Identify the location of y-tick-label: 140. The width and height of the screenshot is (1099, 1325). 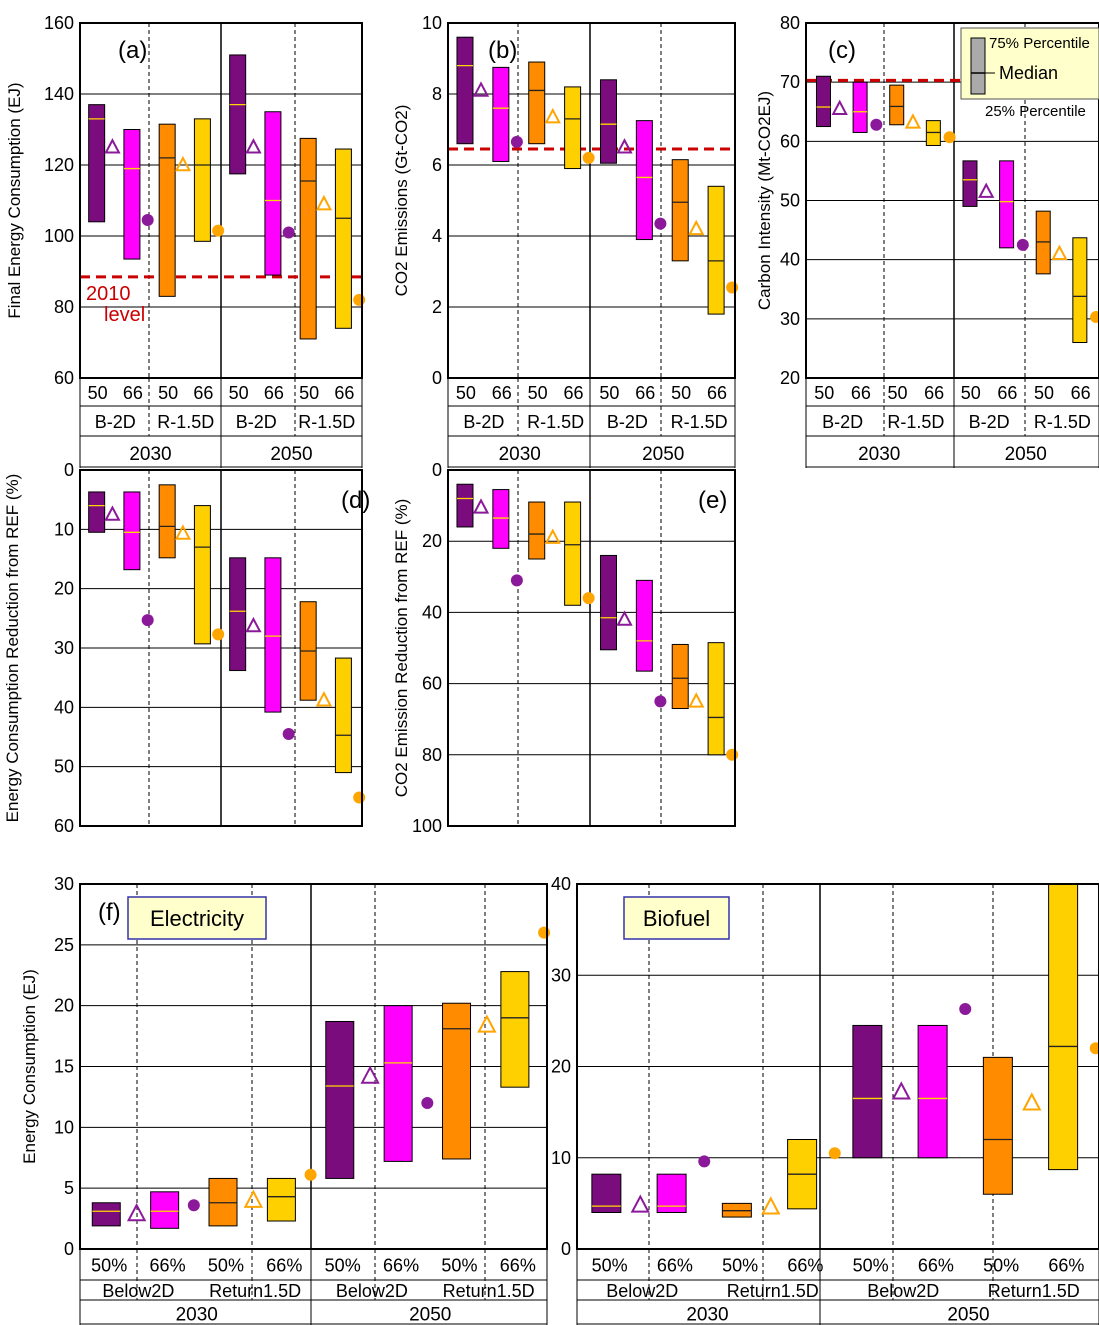
(59, 94).